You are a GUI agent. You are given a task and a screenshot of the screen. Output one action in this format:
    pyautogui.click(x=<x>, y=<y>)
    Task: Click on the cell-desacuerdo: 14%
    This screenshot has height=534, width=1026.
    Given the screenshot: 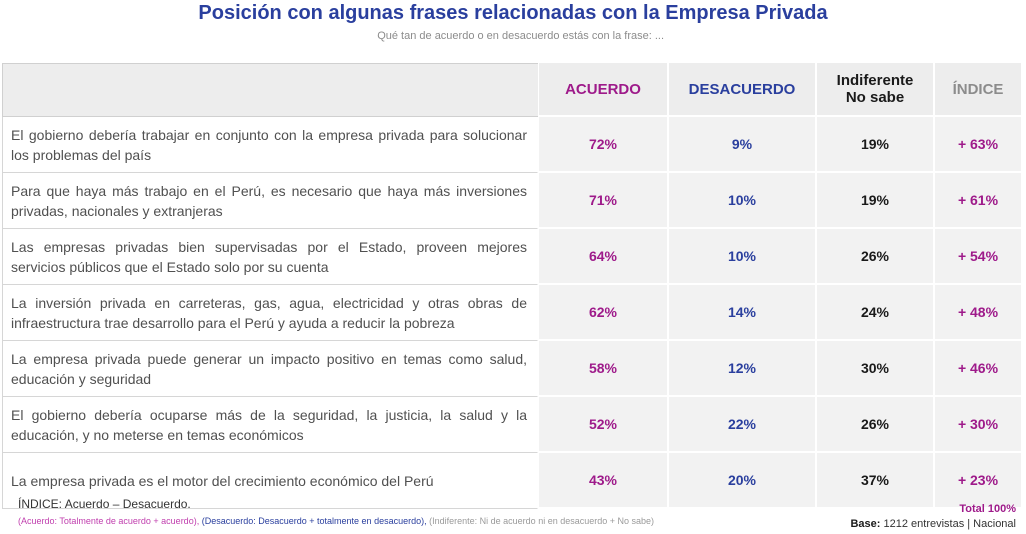 What is the action you would take?
    pyautogui.click(x=742, y=313)
    